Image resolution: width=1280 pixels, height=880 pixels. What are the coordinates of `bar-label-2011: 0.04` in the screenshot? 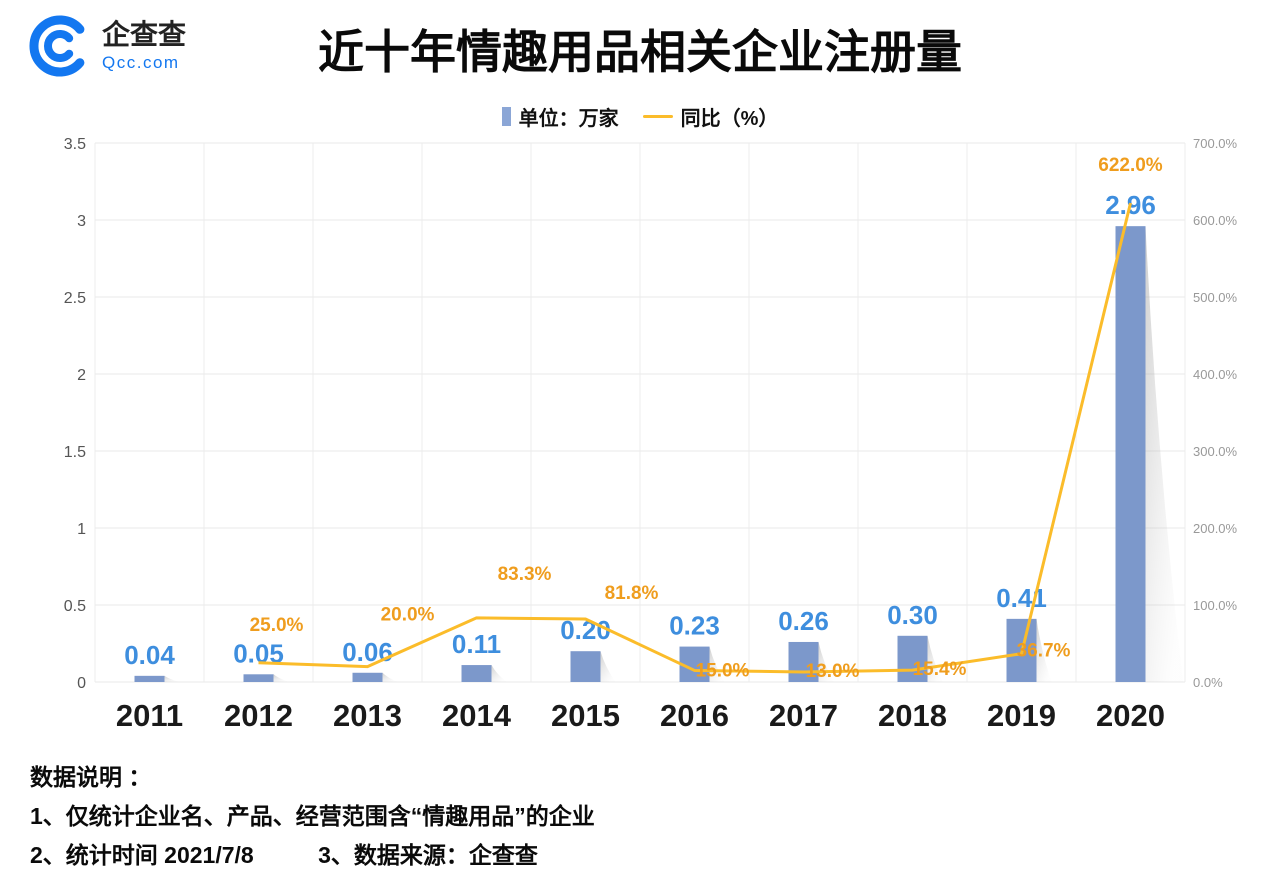 It's located at (149, 655).